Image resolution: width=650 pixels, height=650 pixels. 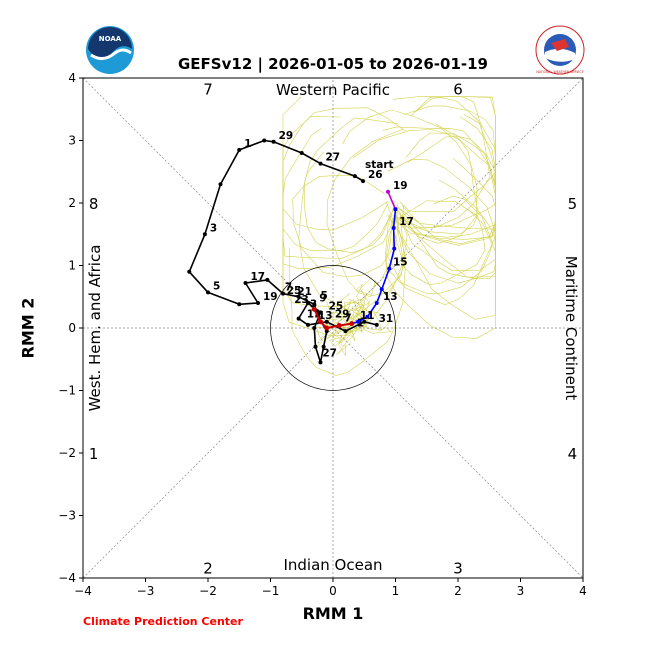 I want to click on phase-label: 3, so click(x=458, y=568).